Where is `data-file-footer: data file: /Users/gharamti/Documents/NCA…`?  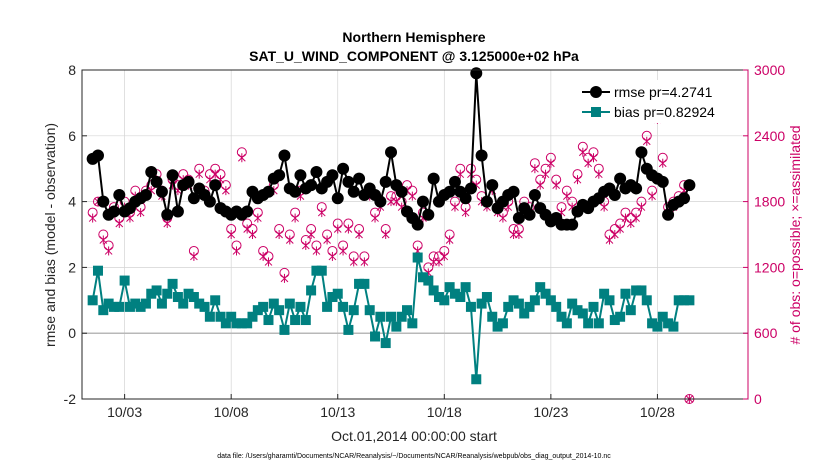 data-file-footer: data file: /Users/gharamti/Documents/NCA… is located at coordinates (414, 456).